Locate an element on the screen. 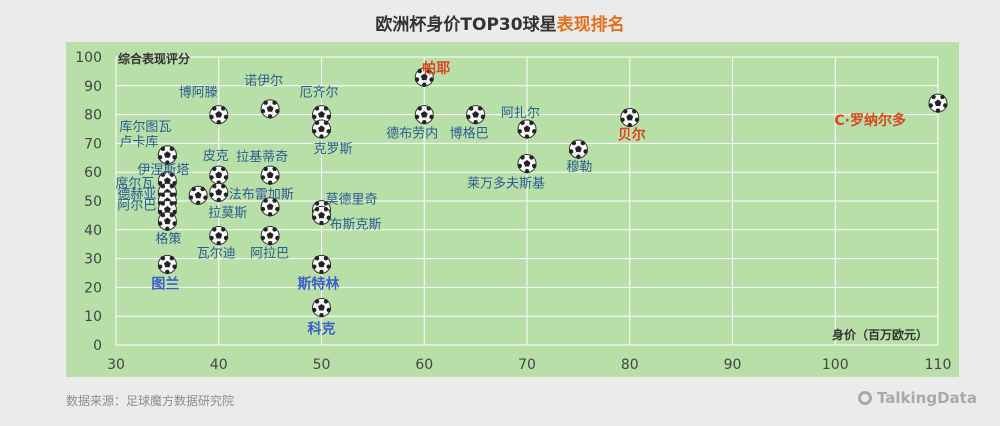 This screenshot has height=426, width=1000. point-label: 布斯克斯 is located at coordinates (356, 224).